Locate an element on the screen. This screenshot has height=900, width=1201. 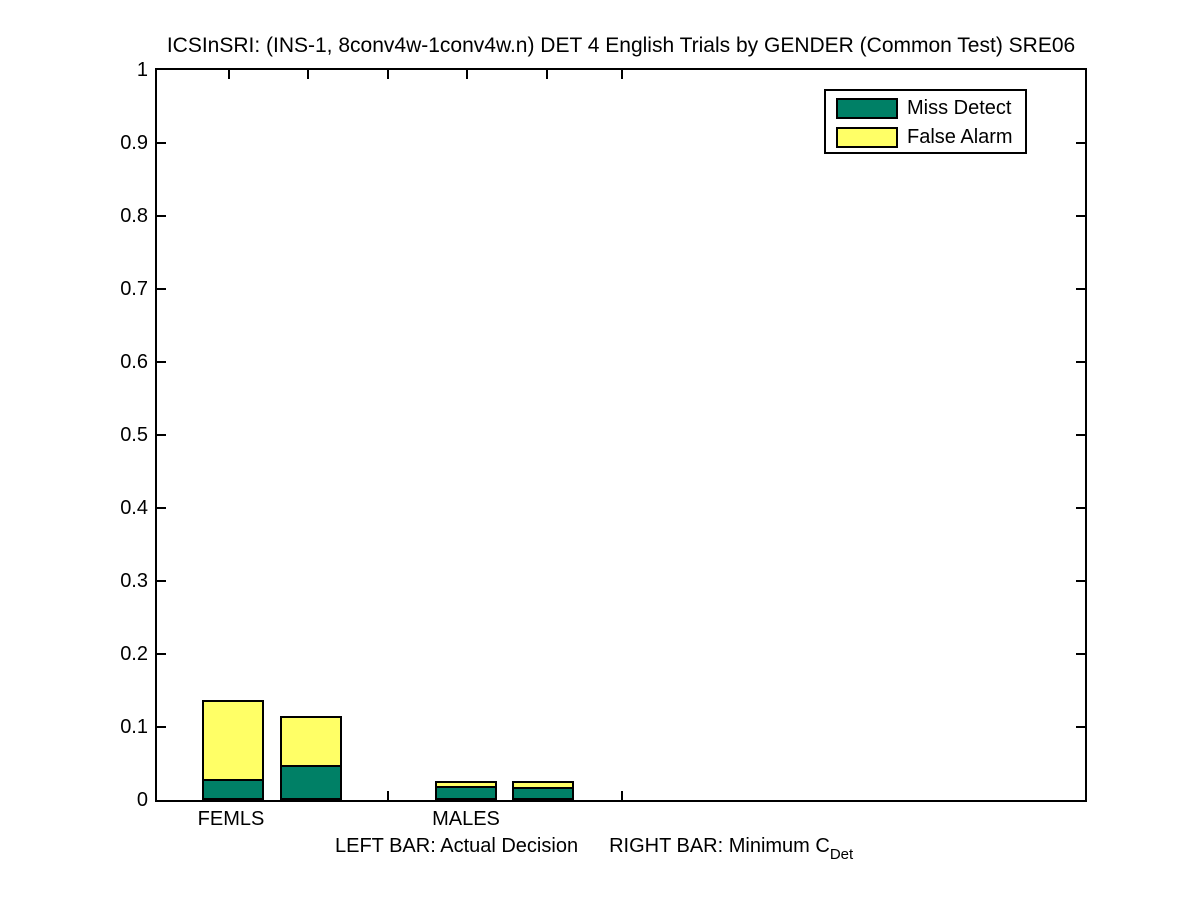
y-tick-label: 0.5 is located at coordinates (134, 435).